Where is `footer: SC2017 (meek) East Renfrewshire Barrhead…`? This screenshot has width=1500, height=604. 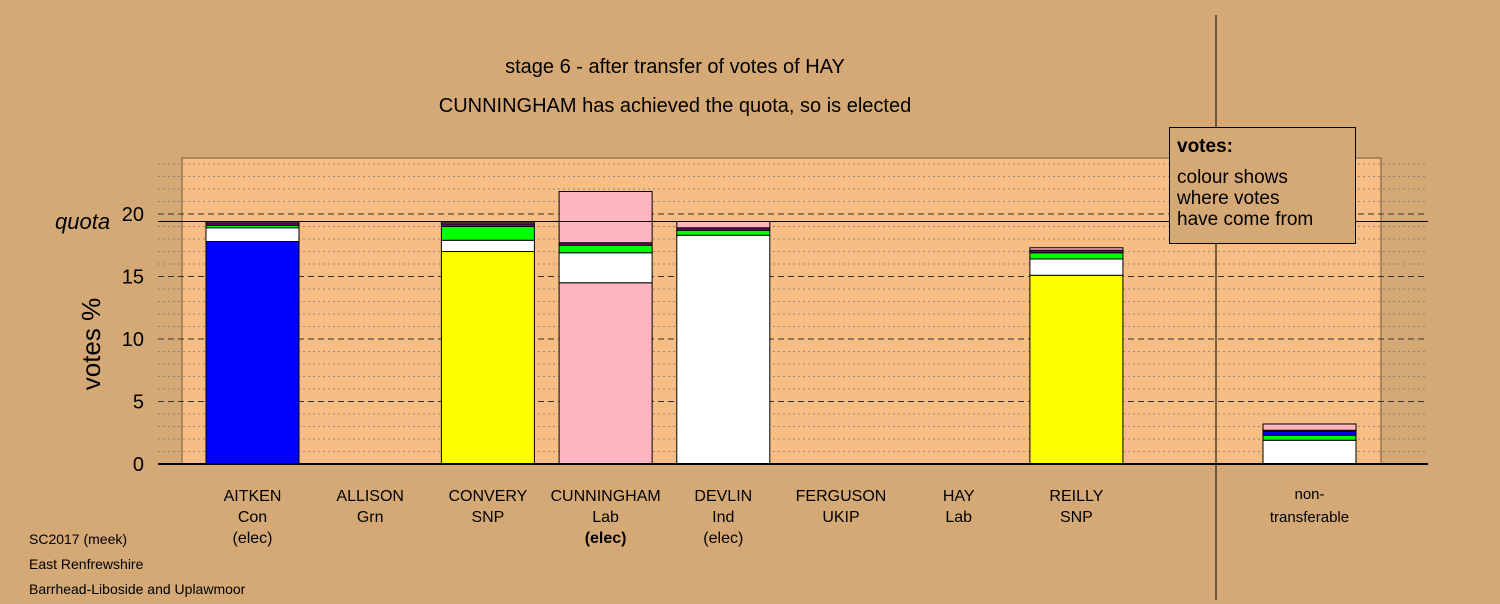
footer: SC2017 (meek) East Renfrewshire Barrhead… is located at coordinates (137, 566).